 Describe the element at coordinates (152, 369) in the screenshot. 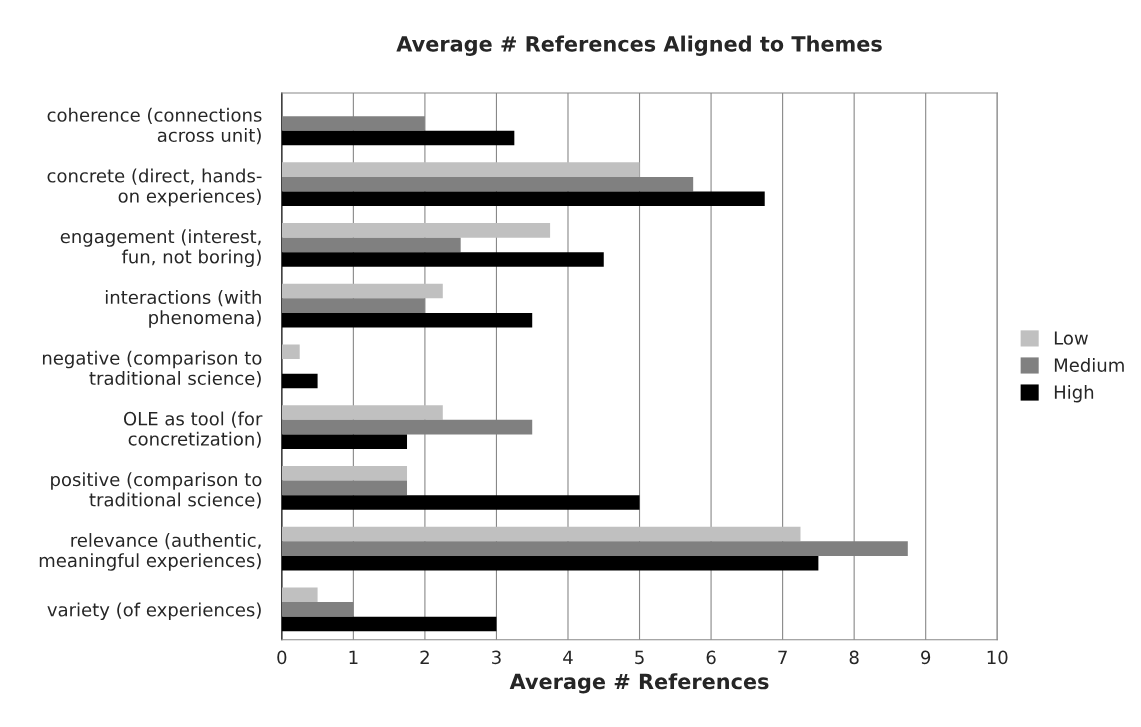

I see `y-tick-label: negative (comparison to traditional science)` at that location.